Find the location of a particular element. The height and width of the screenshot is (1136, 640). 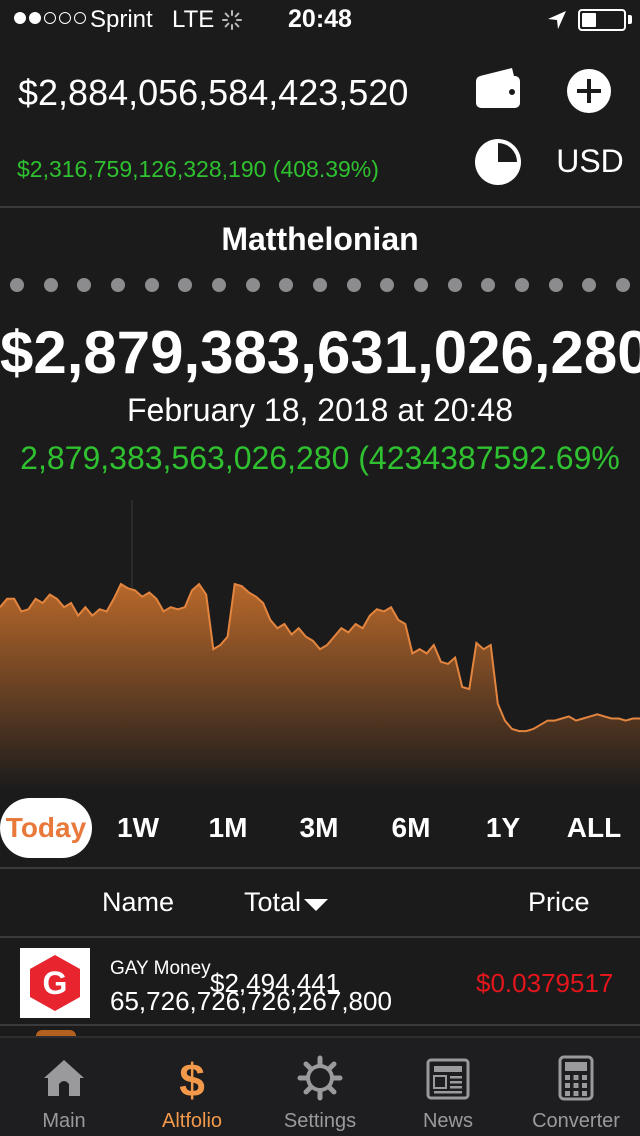

range-selector: Today 1W 1M 3M 6M 1Y ALL is located at coordinates (320, 829).